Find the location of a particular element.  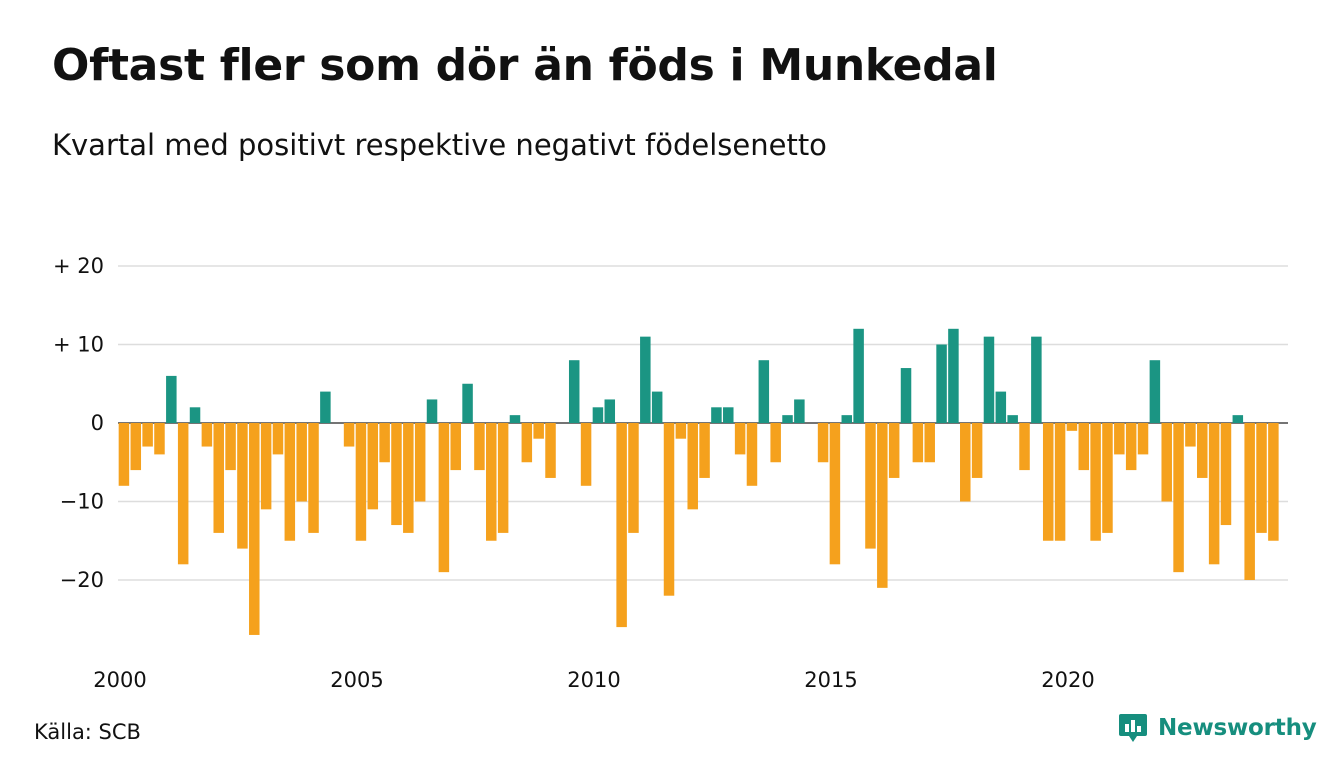

y-tick-label: + 20 is located at coordinates (78, 266).